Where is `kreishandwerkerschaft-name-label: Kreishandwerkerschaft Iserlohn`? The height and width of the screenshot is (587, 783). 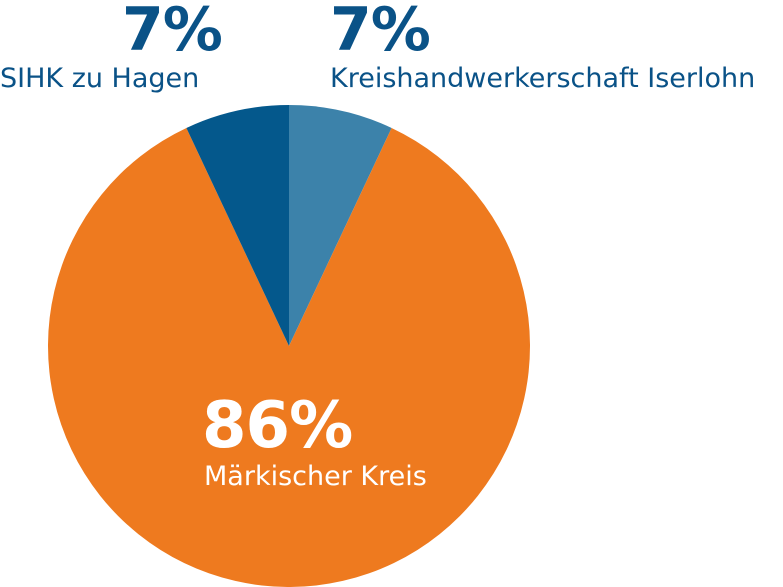
kreishandwerkerschaft-name-label: Kreishandwerkerschaft Iserlohn is located at coordinates (543, 78).